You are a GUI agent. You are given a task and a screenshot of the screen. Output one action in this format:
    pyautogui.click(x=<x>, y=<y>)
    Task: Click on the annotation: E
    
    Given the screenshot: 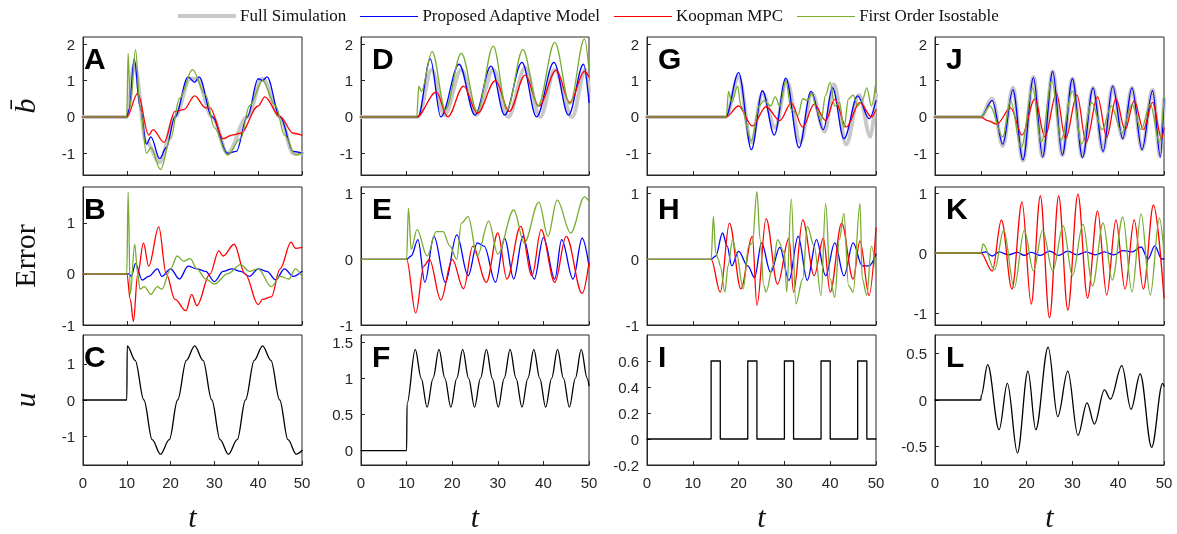 What is the action you would take?
    pyautogui.click(x=382, y=208)
    